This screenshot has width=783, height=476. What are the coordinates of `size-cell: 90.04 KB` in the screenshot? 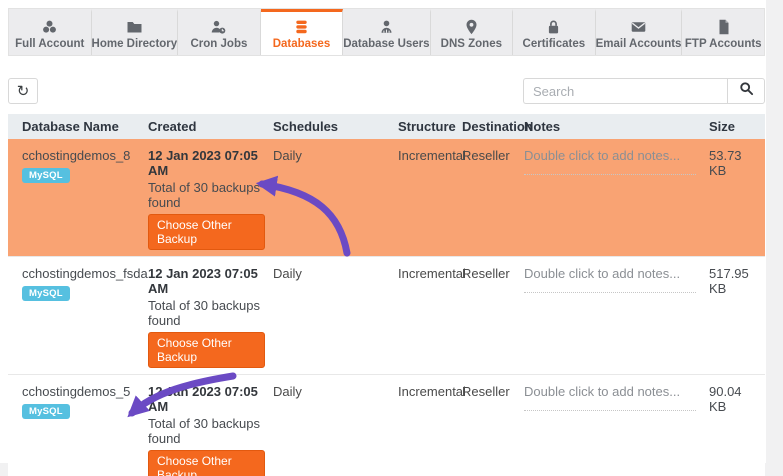 It's located at (725, 399).